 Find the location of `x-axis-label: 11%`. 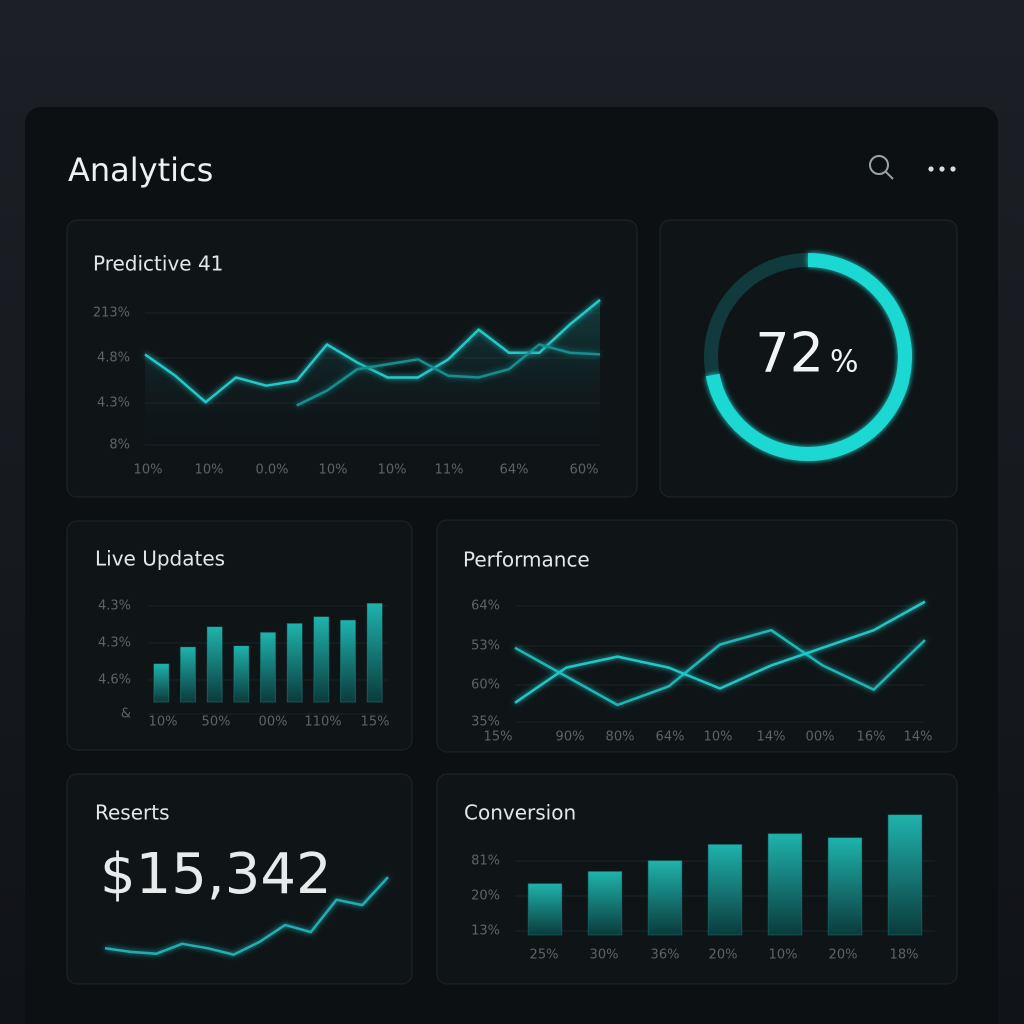

x-axis-label: 11% is located at coordinates (449, 470).